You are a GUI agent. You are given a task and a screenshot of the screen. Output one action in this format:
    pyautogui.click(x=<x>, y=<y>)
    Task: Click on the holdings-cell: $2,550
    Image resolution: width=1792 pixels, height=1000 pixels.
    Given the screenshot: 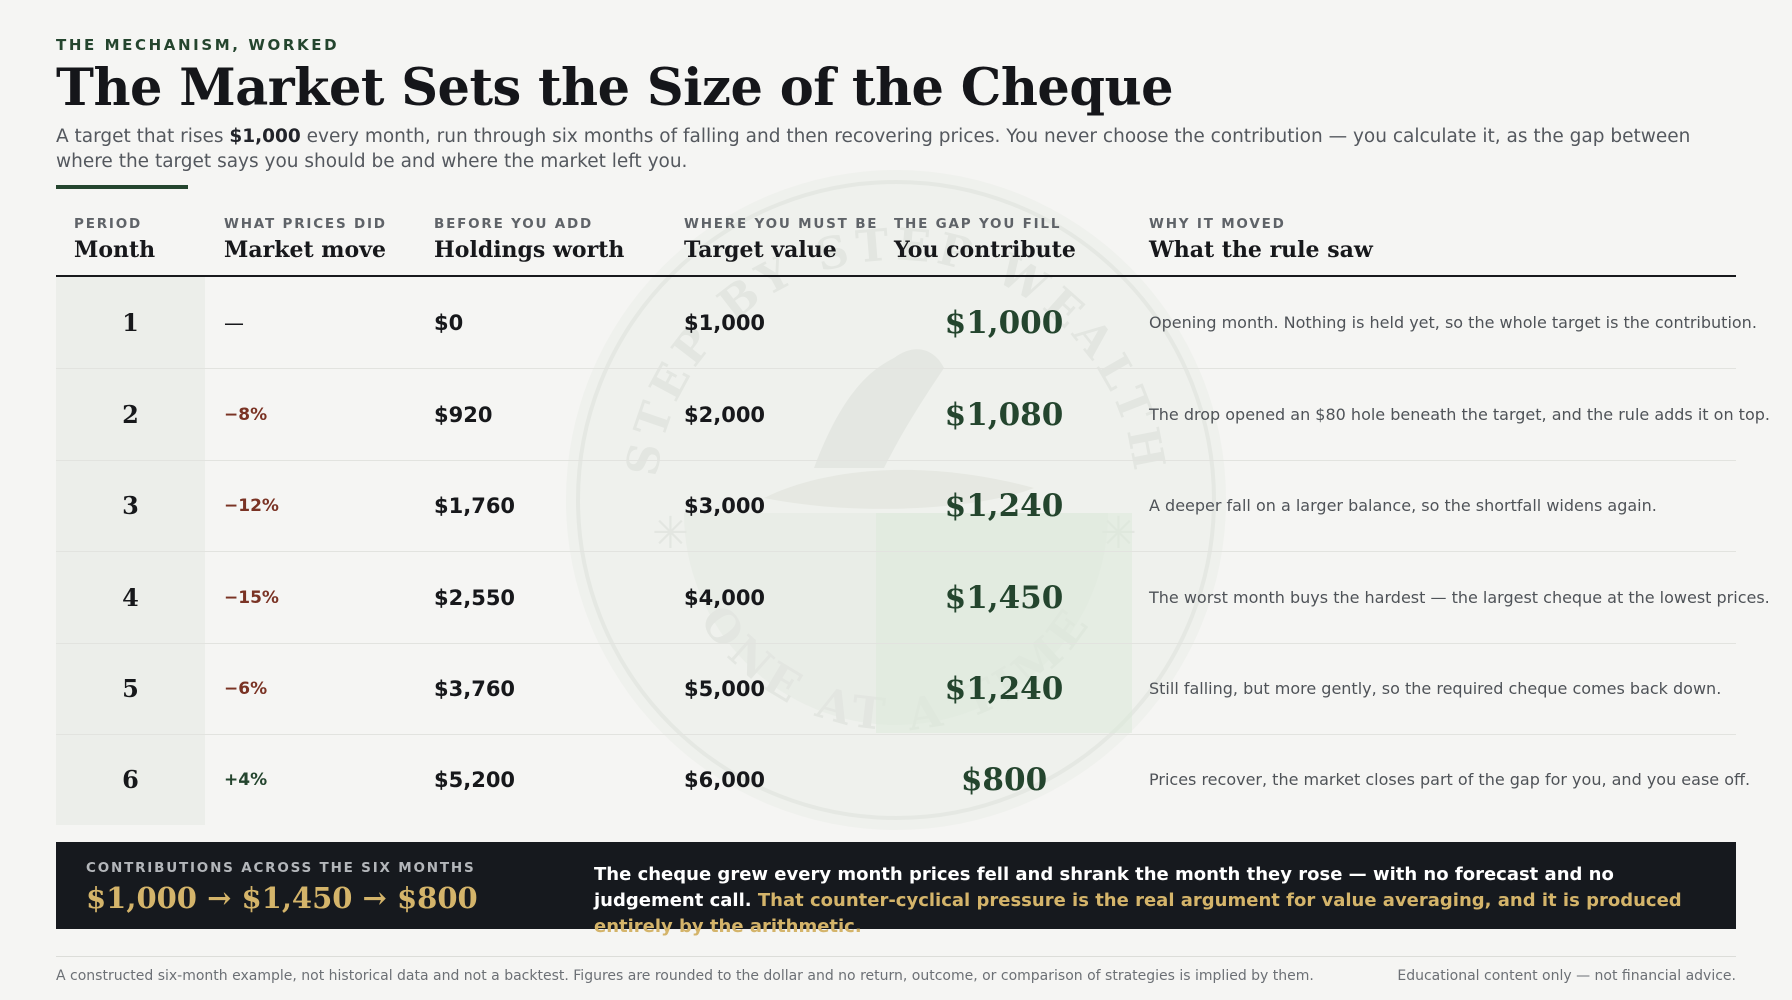 What is the action you would take?
    pyautogui.click(x=475, y=597)
    